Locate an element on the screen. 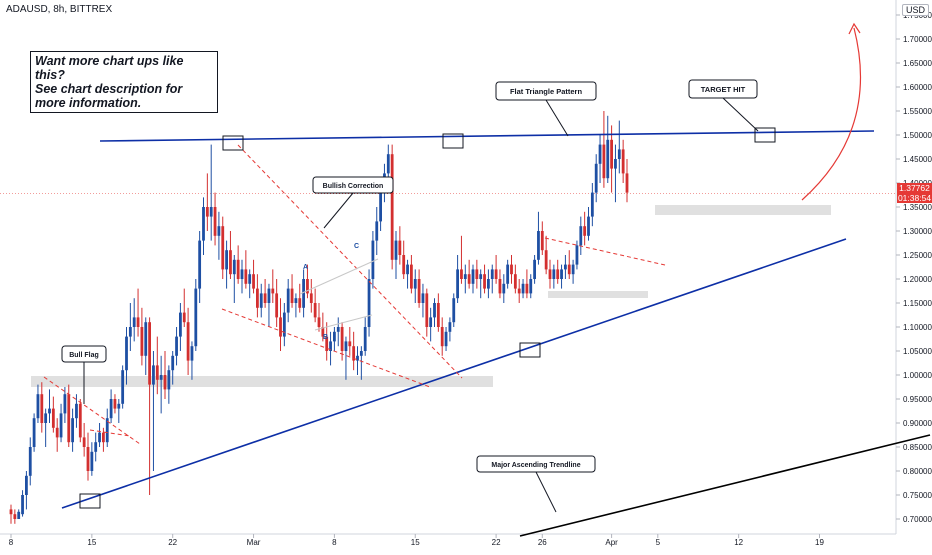 Image resolution: width=932 pixels, height=555 pixels. bull-flag-box is located at coordinates (84, 354).